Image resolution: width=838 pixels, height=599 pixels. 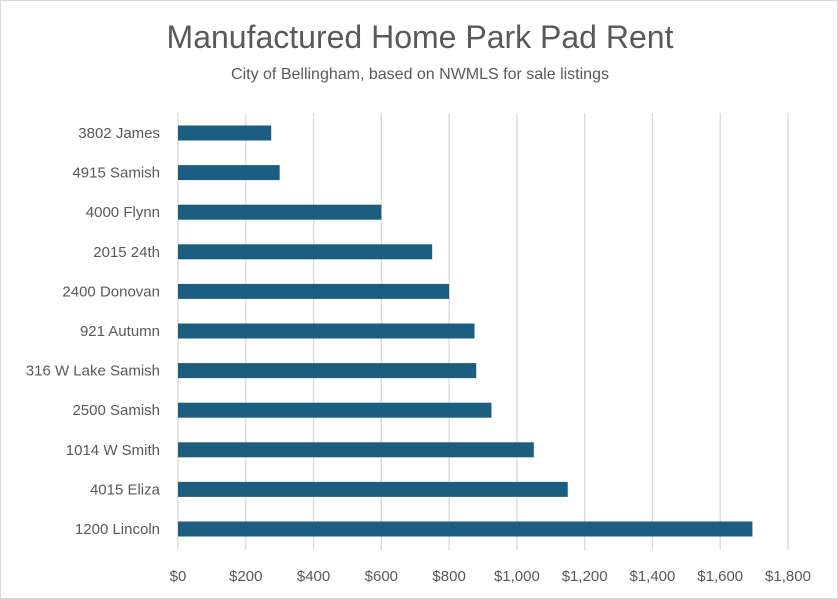 I want to click on category-label: 1200 Lincoln, so click(x=117, y=529).